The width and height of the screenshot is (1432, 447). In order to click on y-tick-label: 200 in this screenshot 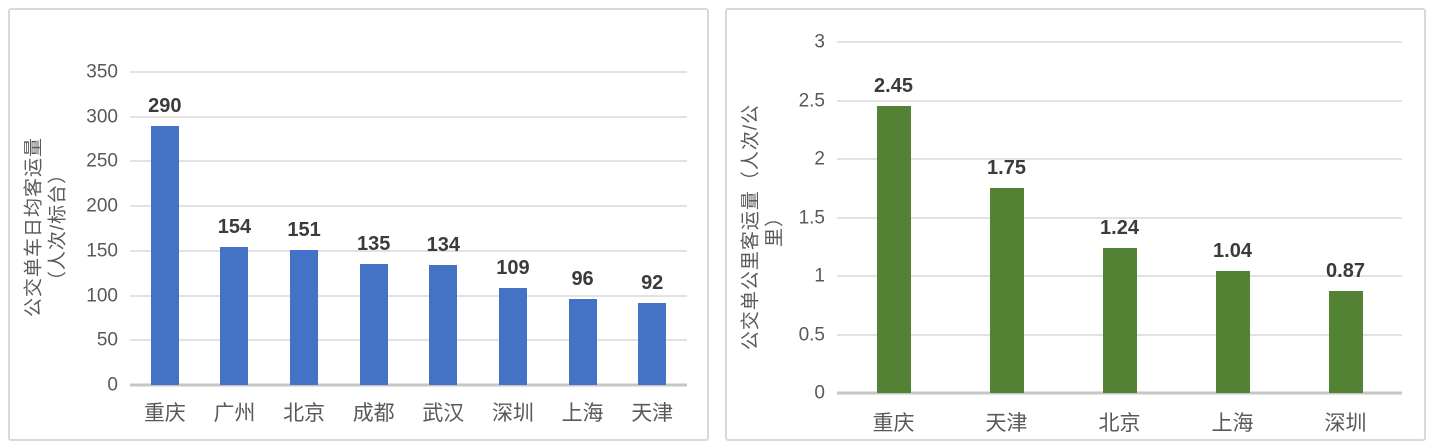, I will do `click(102, 206)`.